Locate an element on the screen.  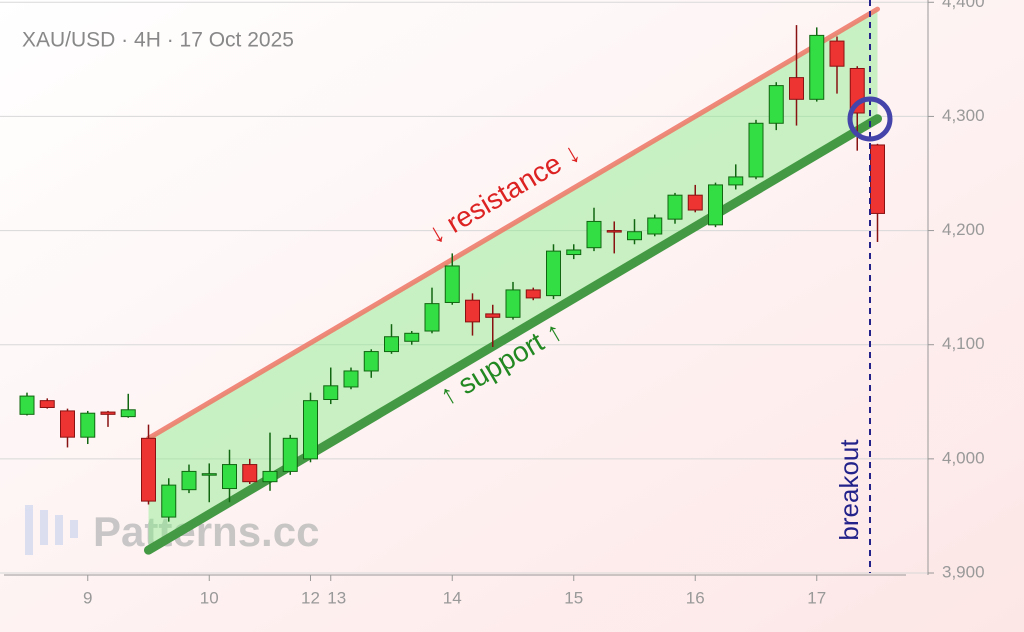
y-tick-label: 4,100 is located at coordinates (963, 343).